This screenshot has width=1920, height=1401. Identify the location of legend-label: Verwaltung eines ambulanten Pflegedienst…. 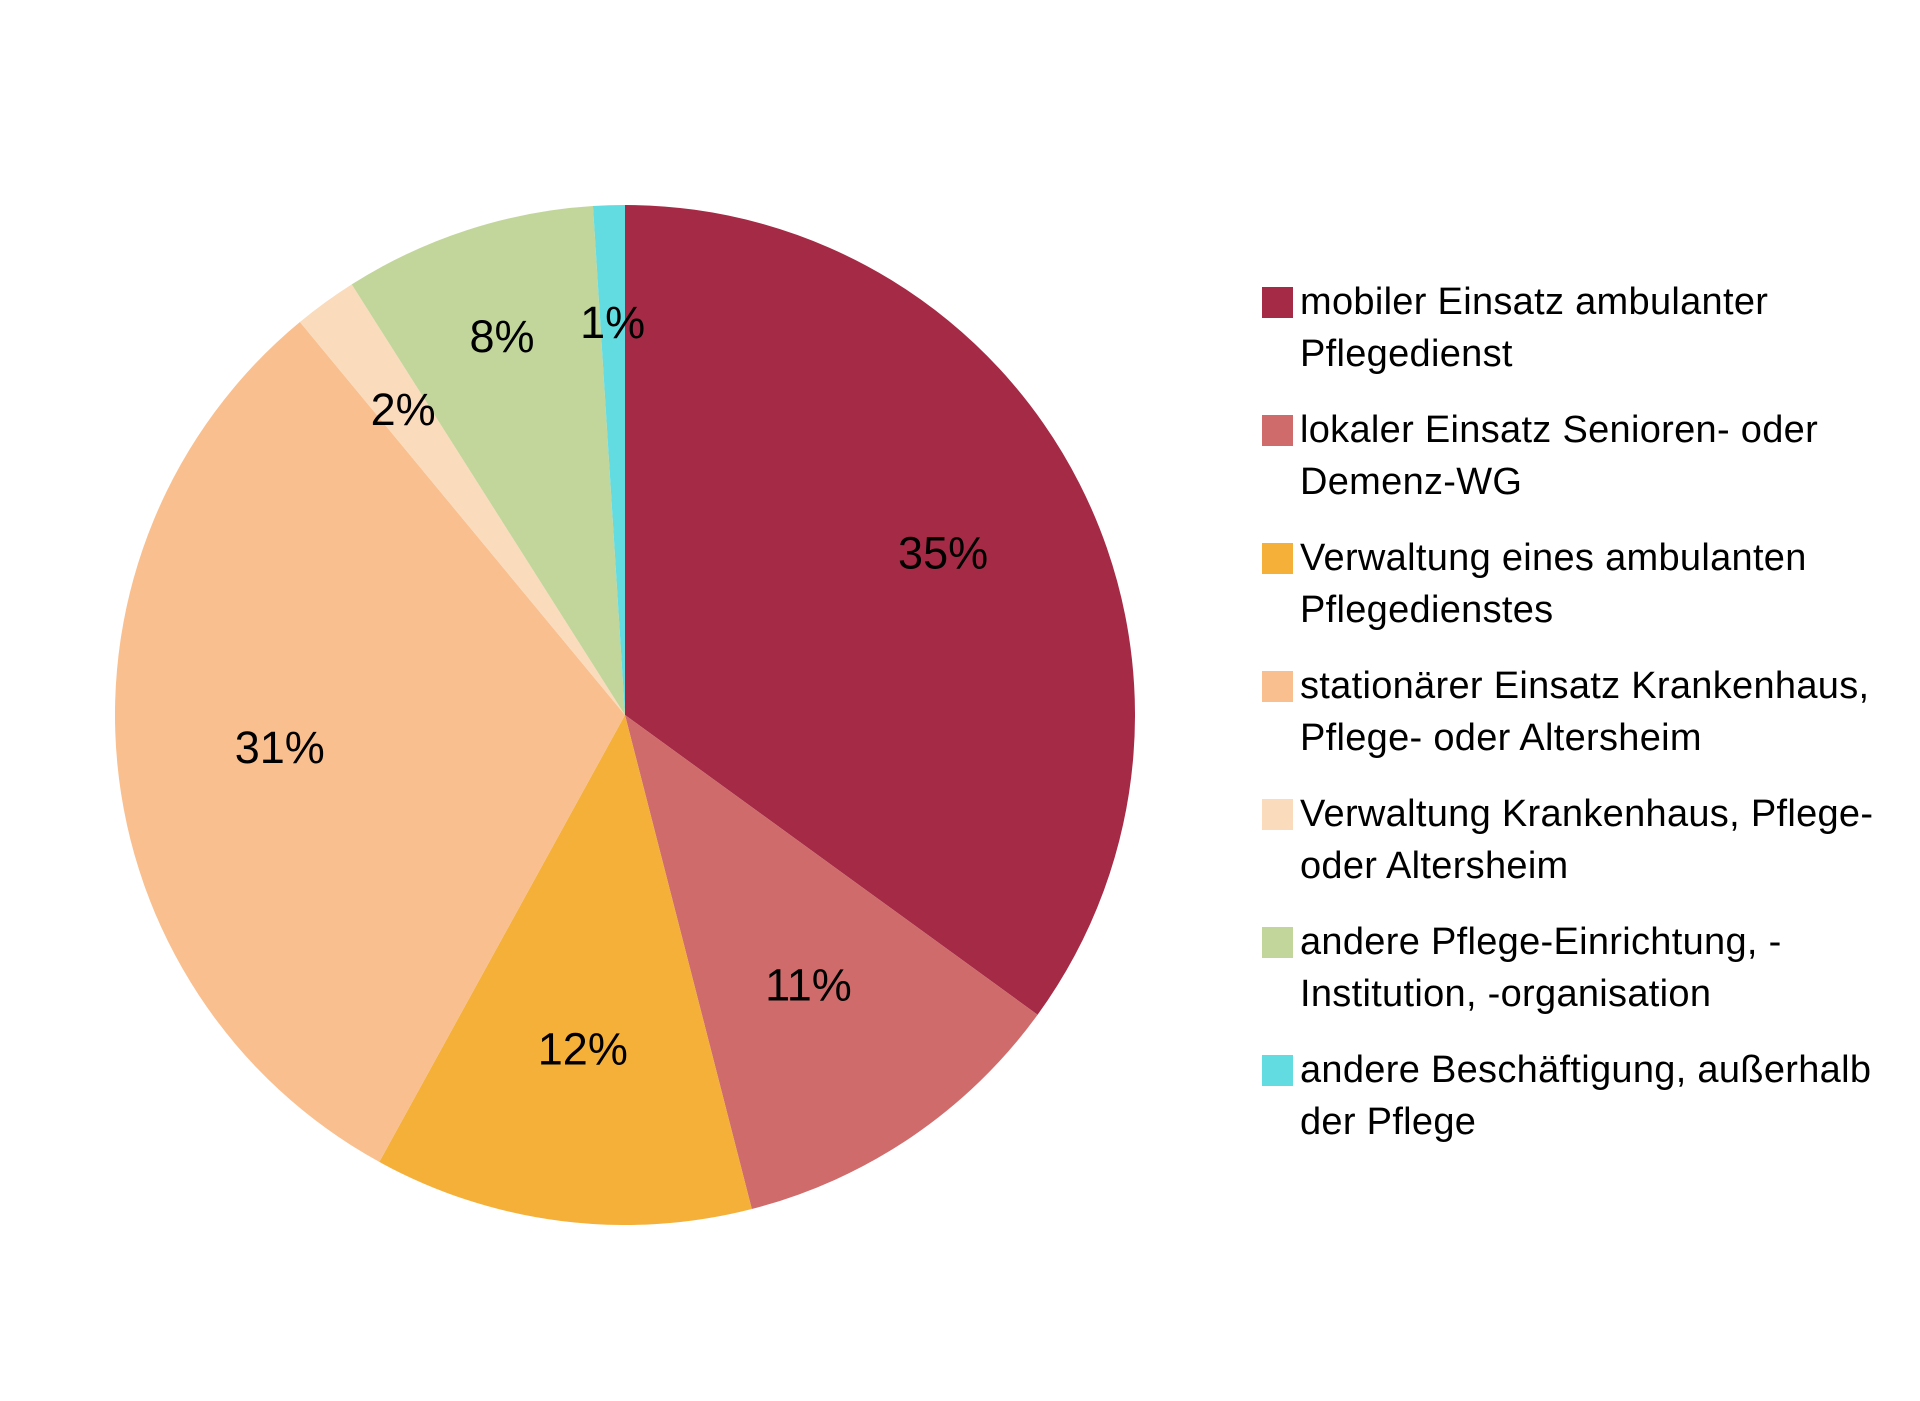
(1553, 584).